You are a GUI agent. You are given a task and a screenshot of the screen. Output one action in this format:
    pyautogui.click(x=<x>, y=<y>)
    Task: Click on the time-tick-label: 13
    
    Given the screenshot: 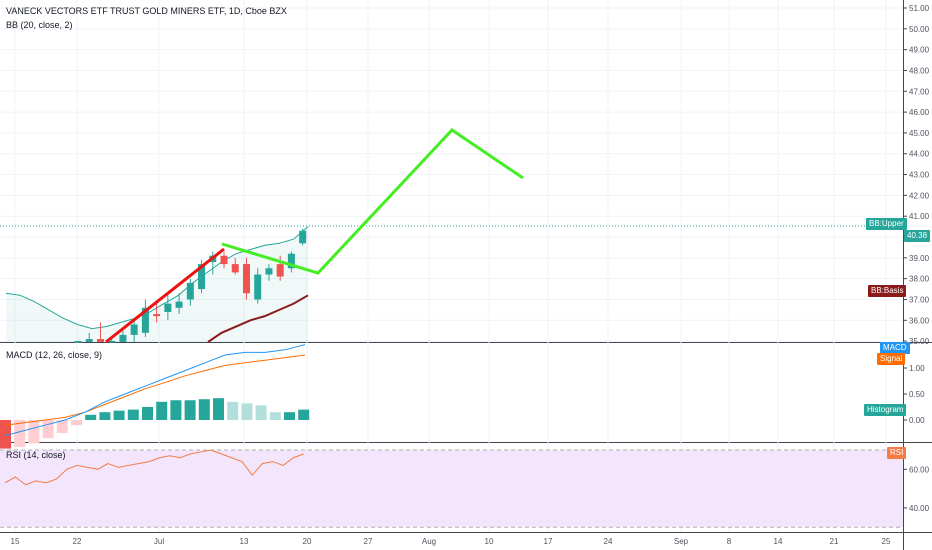 What is the action you would take?
    pyautogui.click(x=244, y=541)
    